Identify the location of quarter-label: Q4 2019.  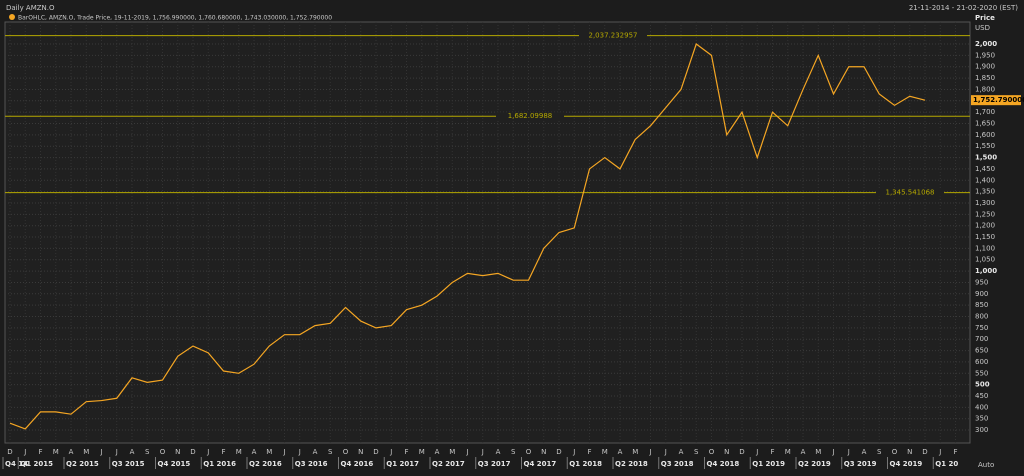
(906, 464).